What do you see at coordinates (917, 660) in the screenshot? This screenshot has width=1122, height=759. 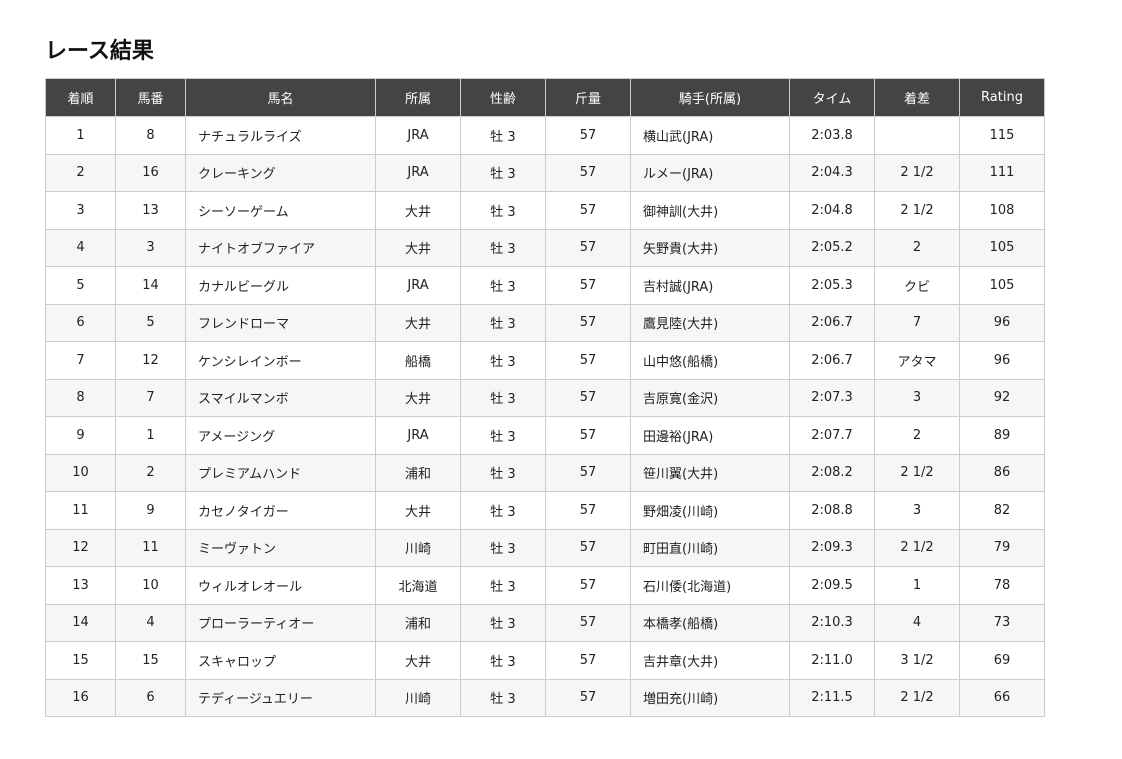 I see `cell-margin: 3 1/2` at bounding box center [917, 660].